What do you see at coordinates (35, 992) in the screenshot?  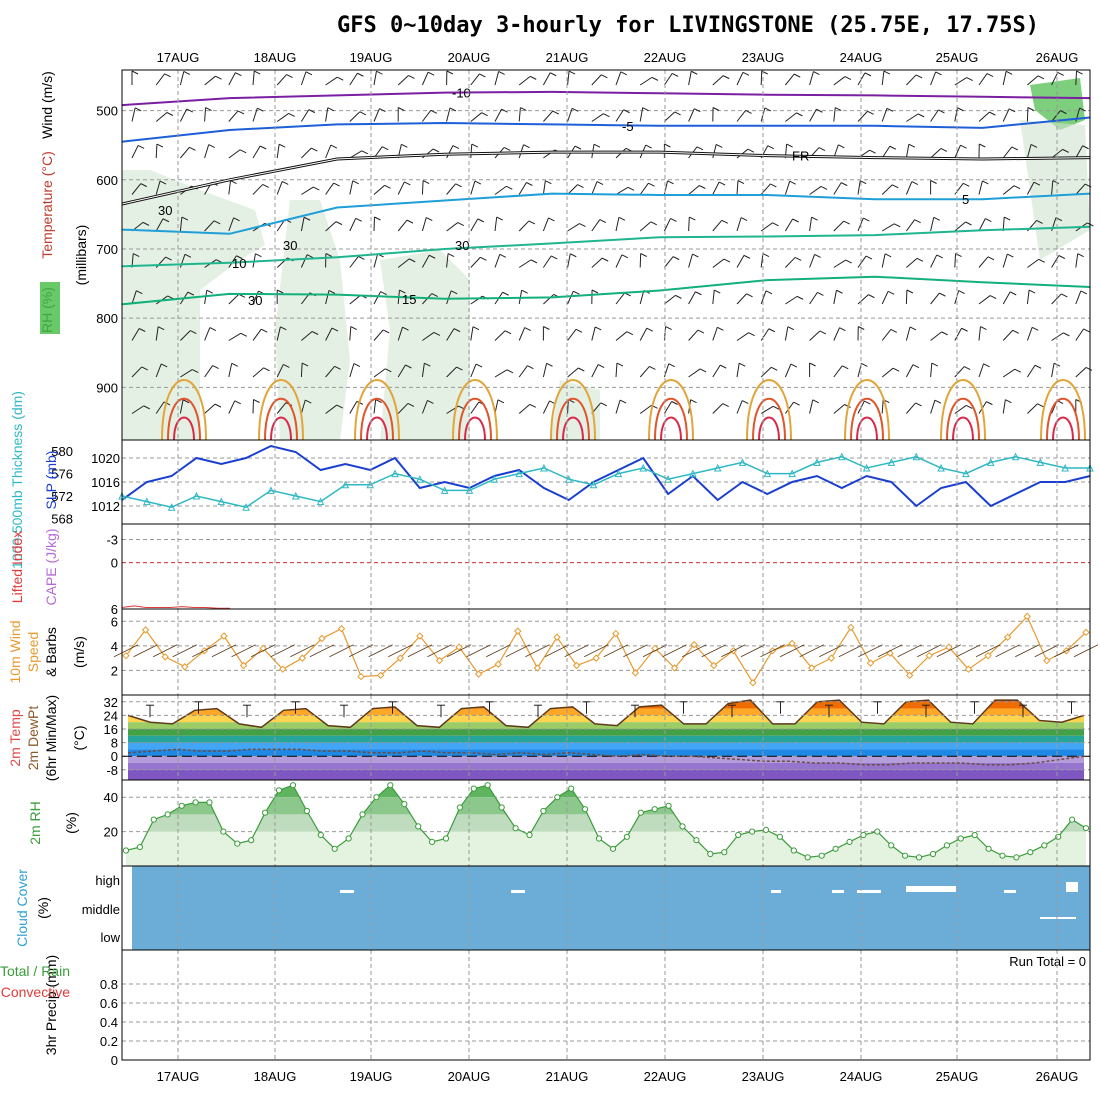 I see `precip-convective-label: Convective` at bounding box center [35, 992].